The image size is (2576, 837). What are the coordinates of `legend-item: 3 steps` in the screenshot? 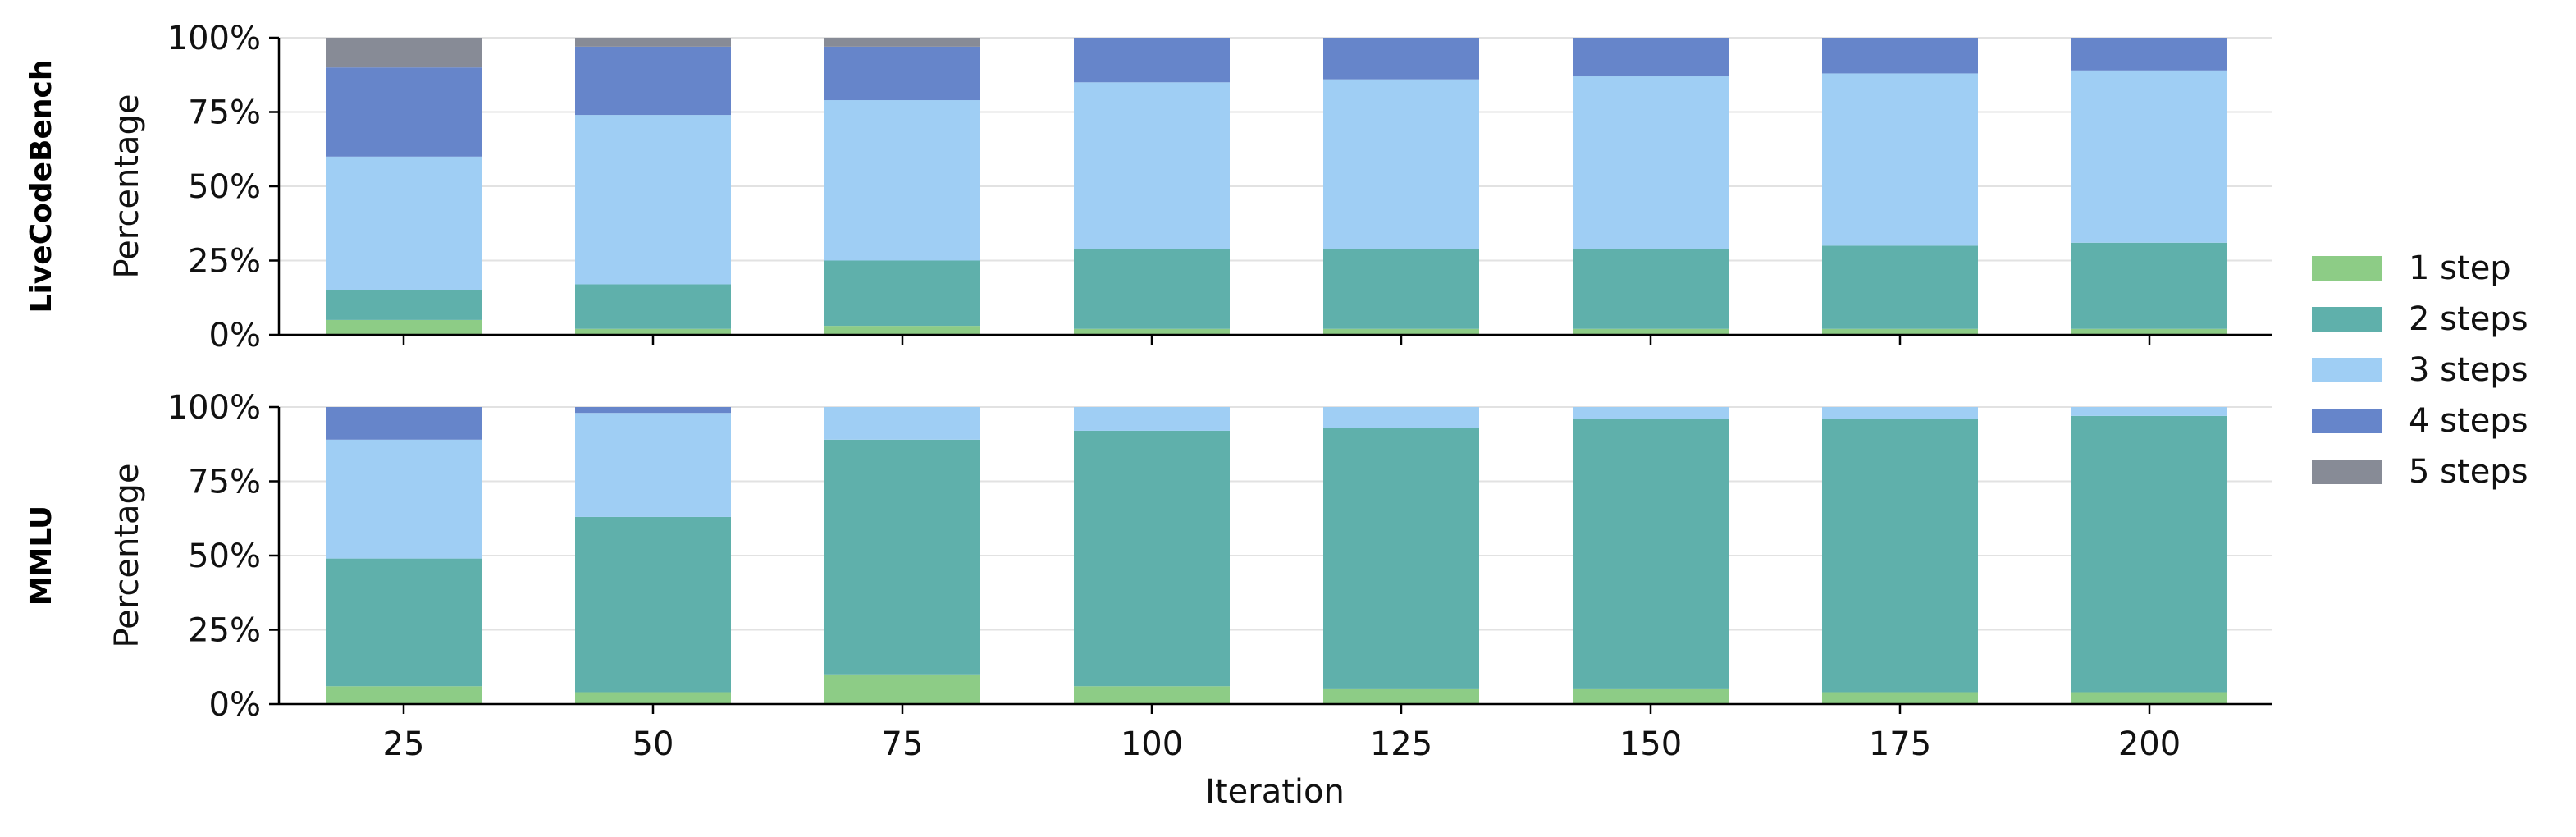 It's located at (2420, 370).